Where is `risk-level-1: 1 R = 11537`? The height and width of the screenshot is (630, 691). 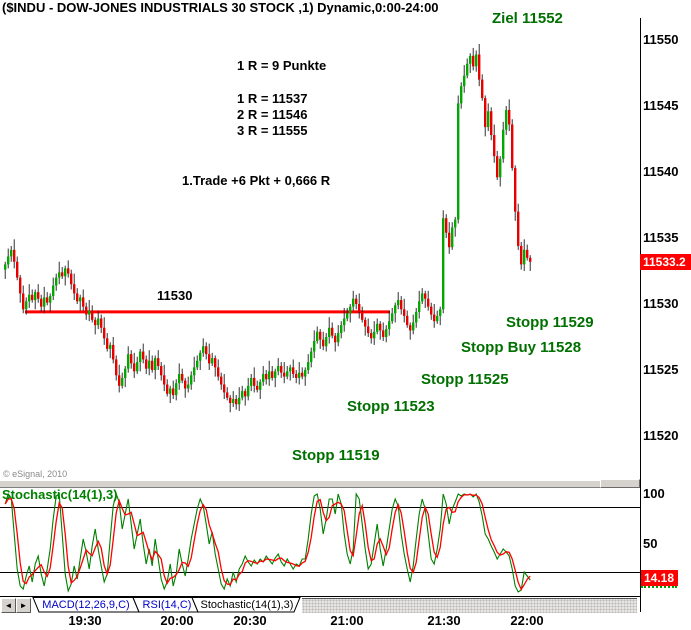
risk-level-1: 1 R = 11537 is located at coordinates (272, 98).